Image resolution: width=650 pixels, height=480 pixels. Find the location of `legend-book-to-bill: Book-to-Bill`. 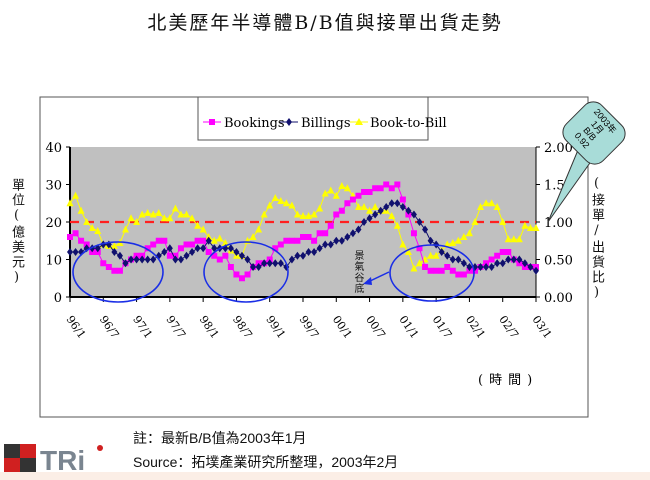

legend-book-to-bill: Book-to-Bill is located at coordinates (408, 123).